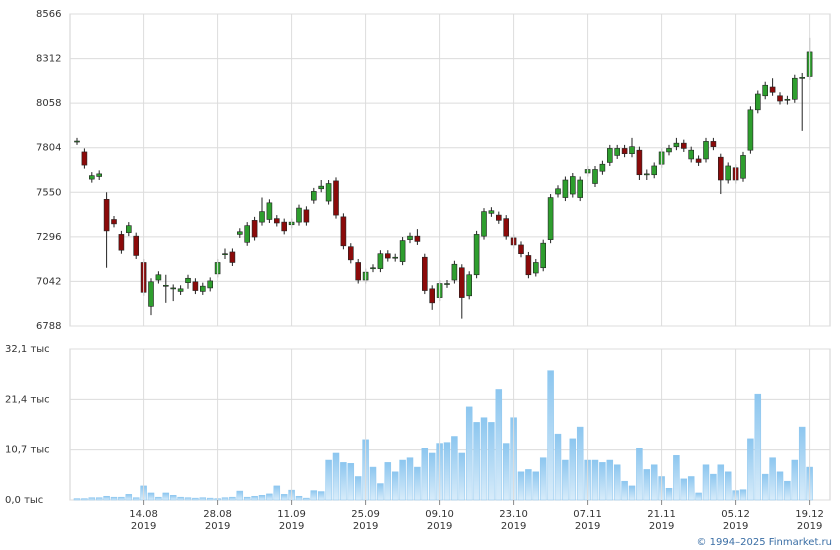 This screenshot has height=550, width=840. What do you see at coordinates (587, 514) in the screenshot?
I see `x-tick-label: 07.11` at bounding box center [587, 514].